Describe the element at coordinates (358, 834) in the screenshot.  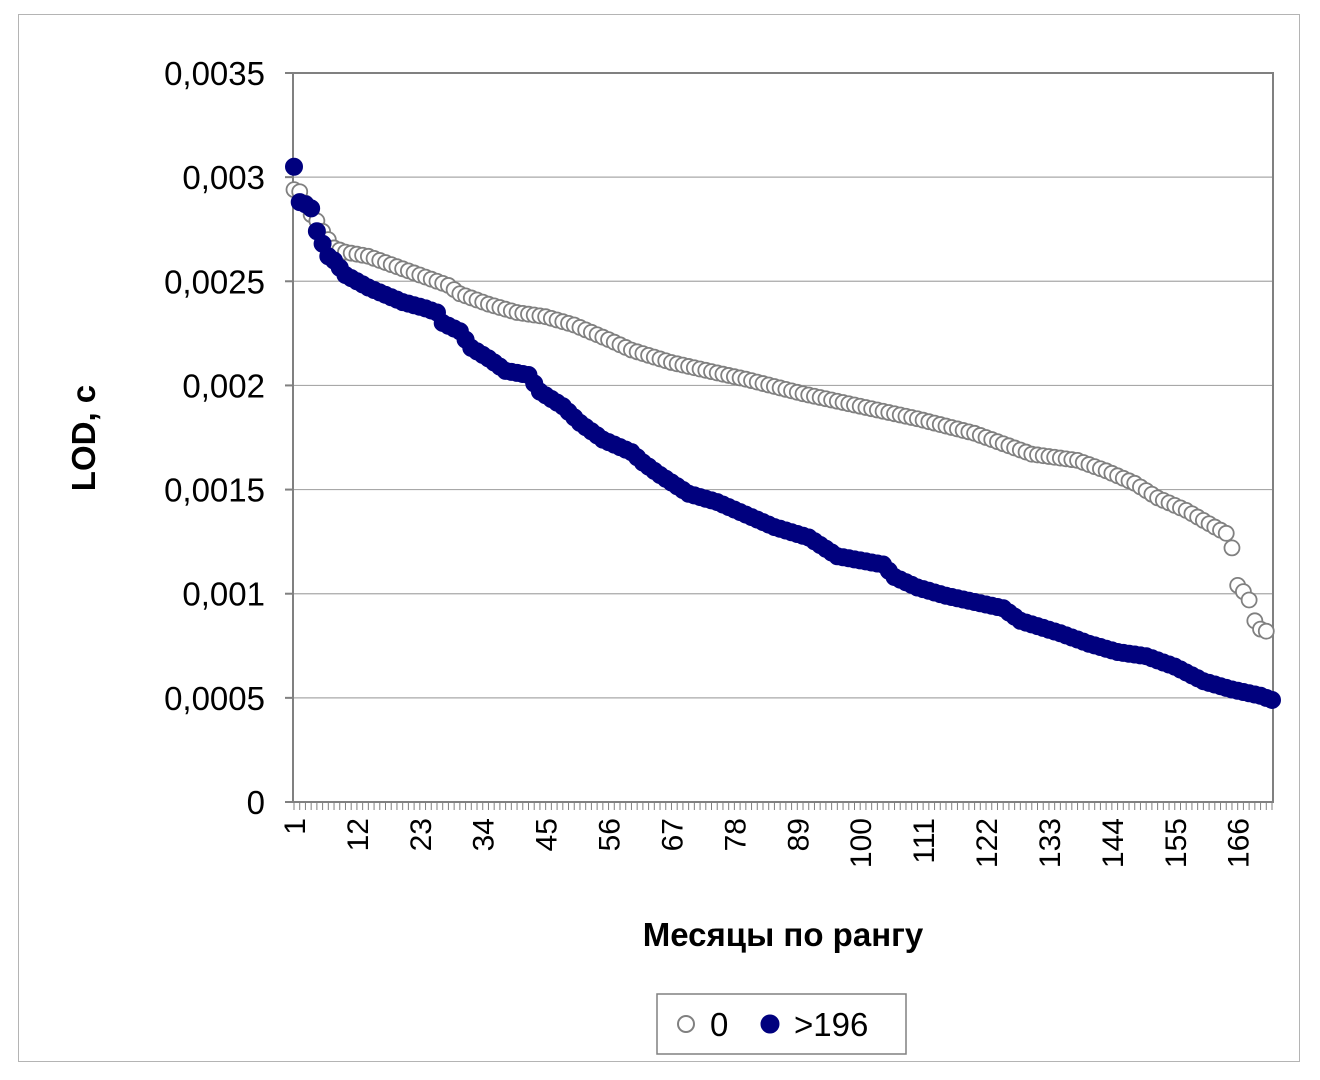
I see `x-tick-label: 12` at that location.